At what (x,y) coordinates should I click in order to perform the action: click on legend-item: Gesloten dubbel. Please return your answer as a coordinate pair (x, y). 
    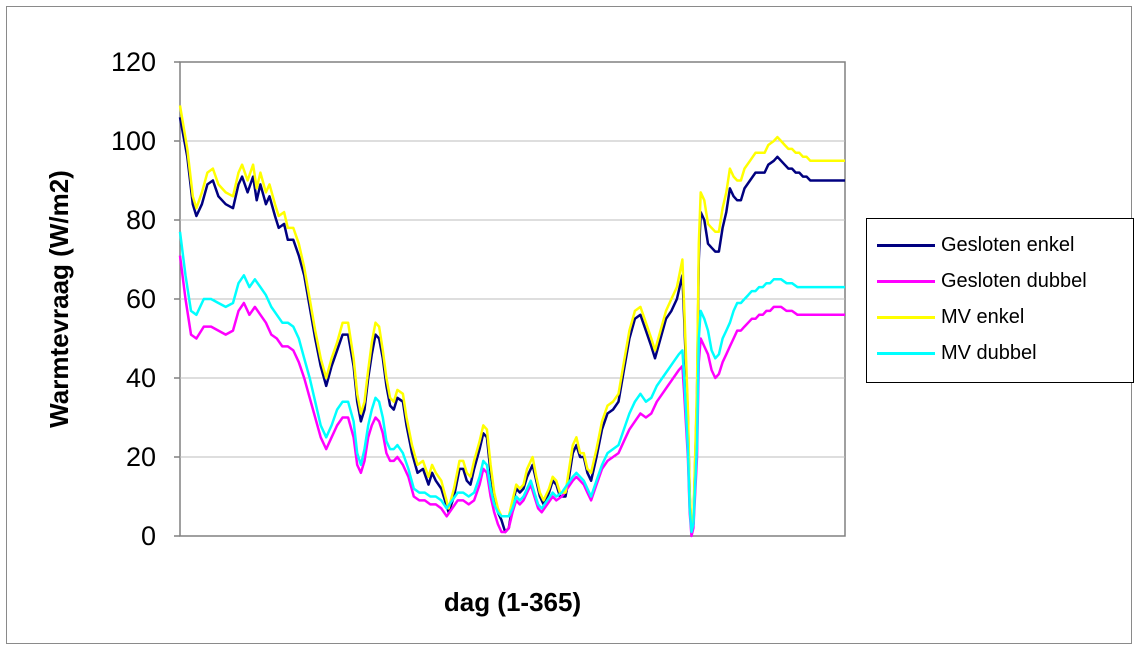
    Looking at the image, I should click on (1005, 281).